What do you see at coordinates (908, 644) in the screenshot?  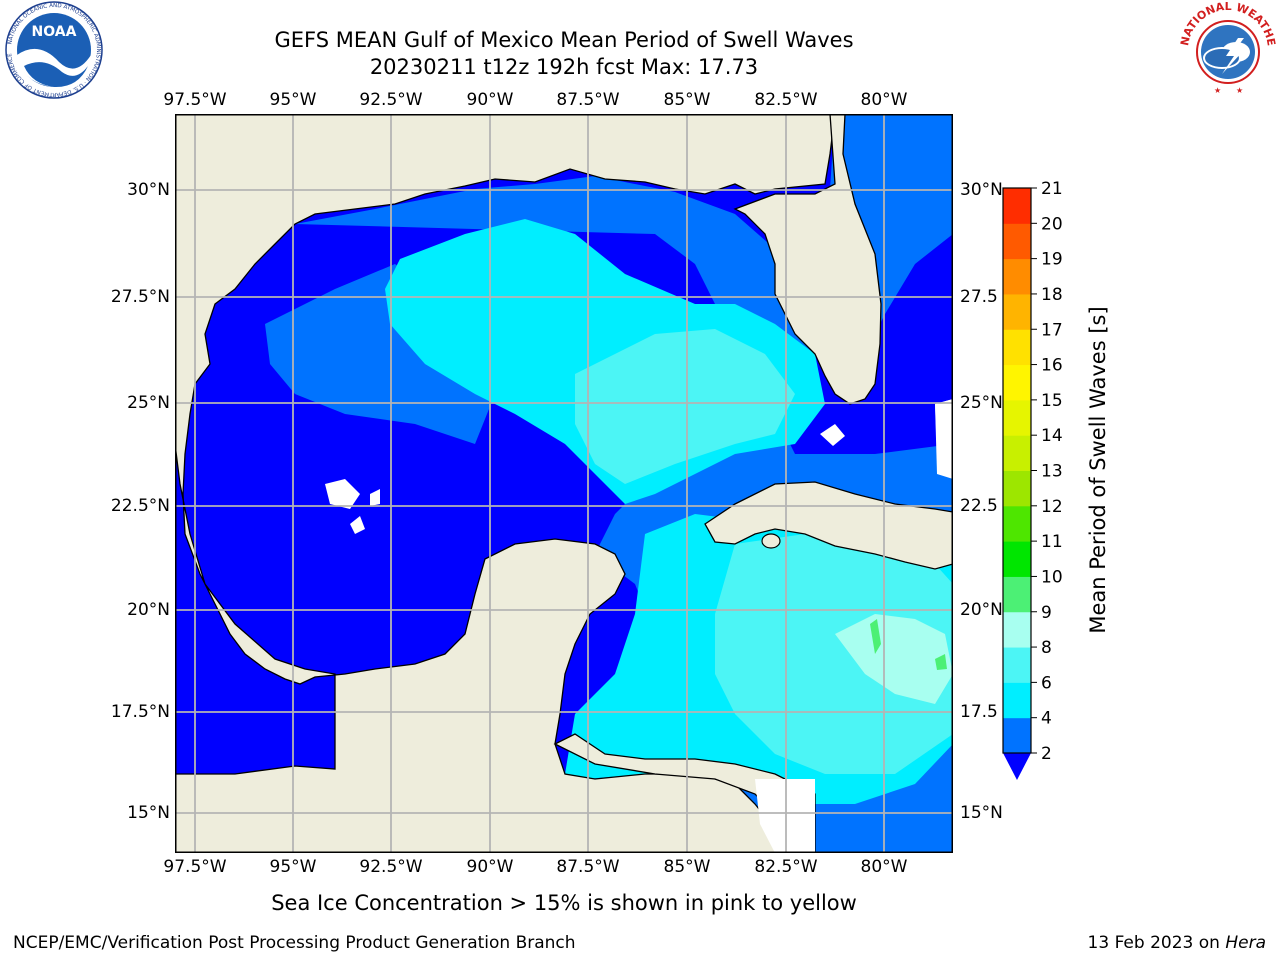 I see `swell-period-9-10-patch` at bounding box center [908, 644].